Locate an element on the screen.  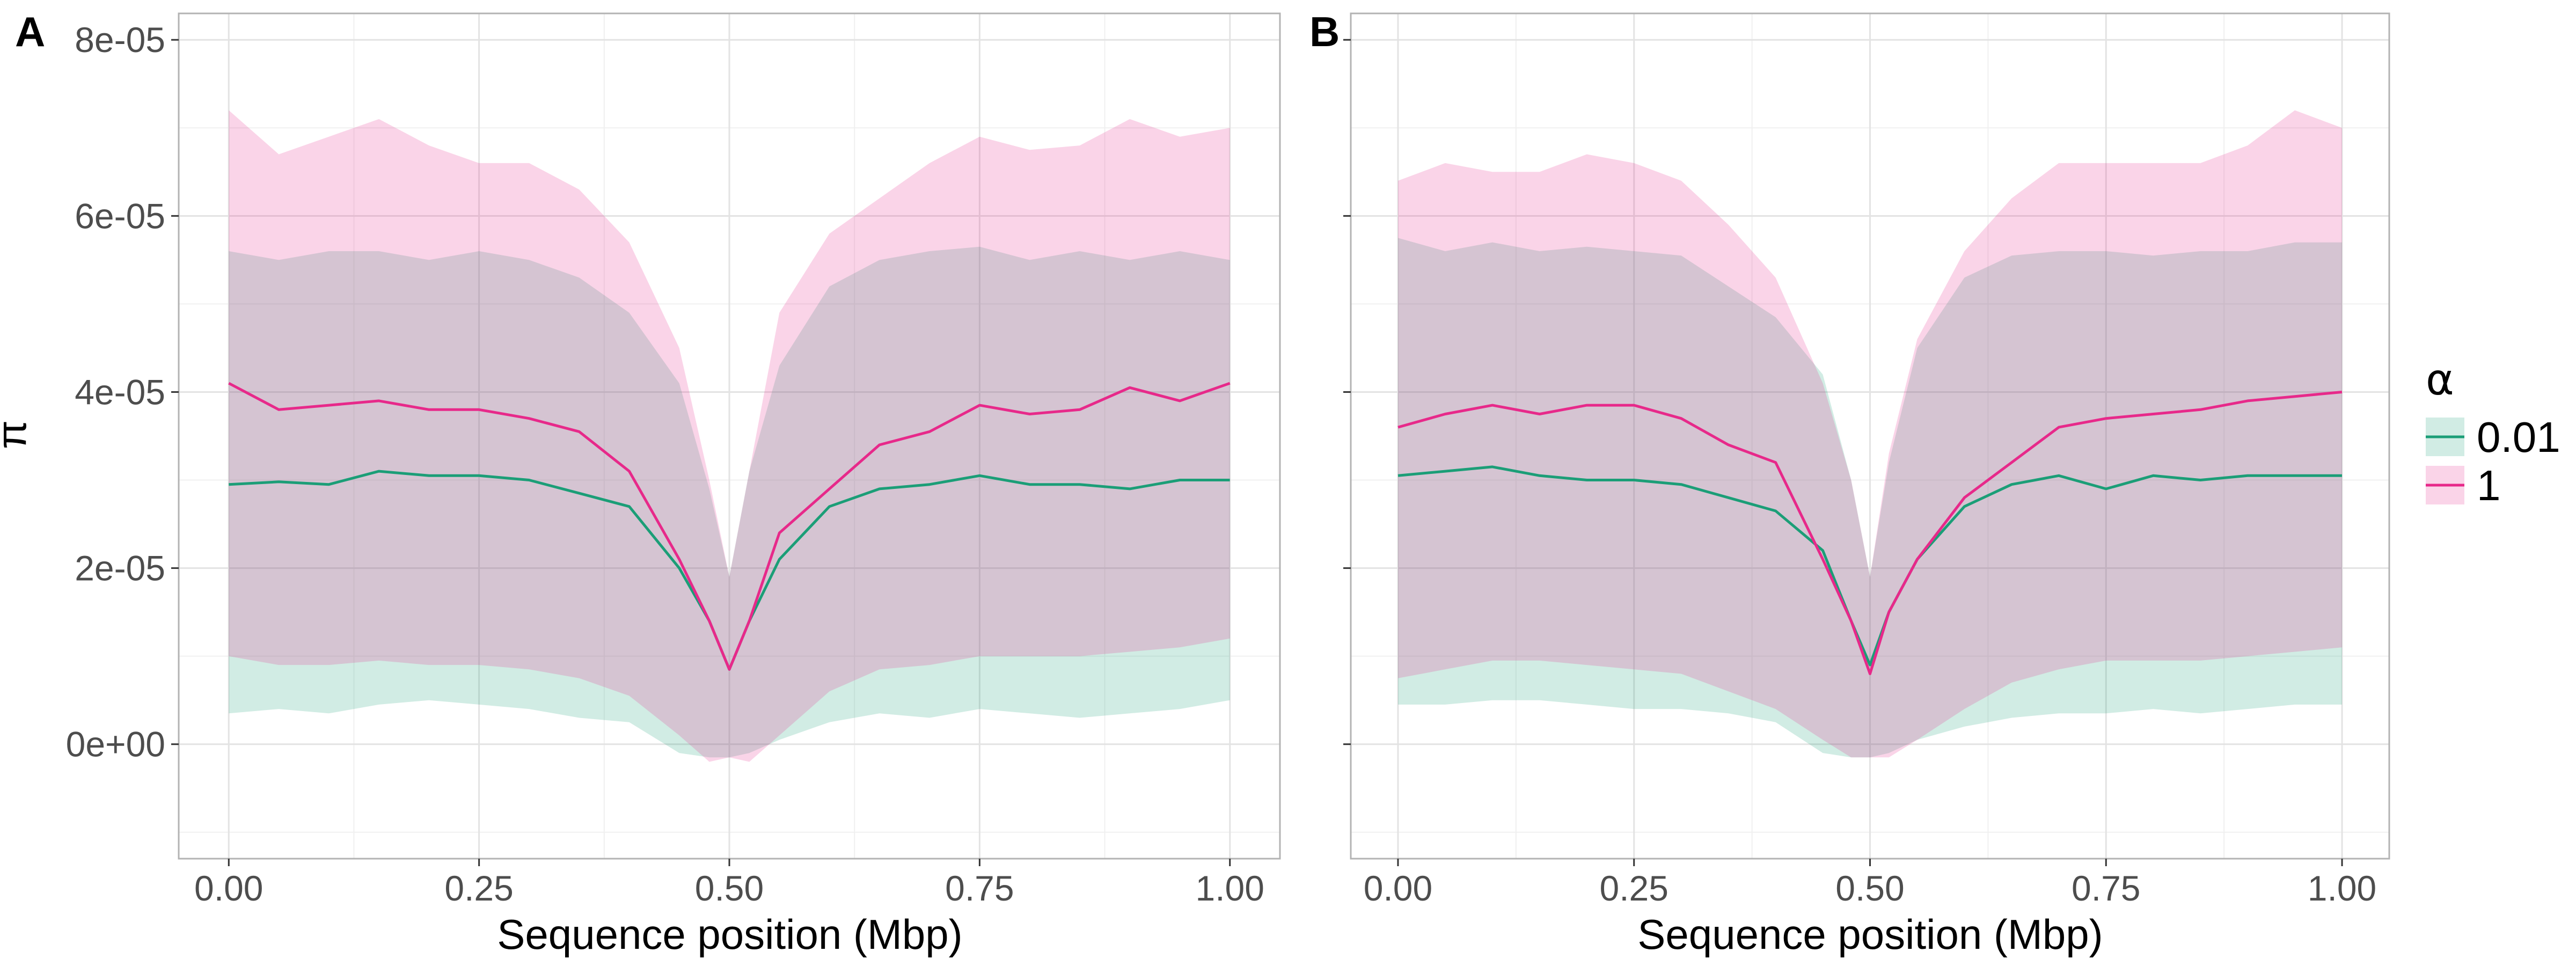
legend: α 0.01 1 is located at coordinates (2493, 432).